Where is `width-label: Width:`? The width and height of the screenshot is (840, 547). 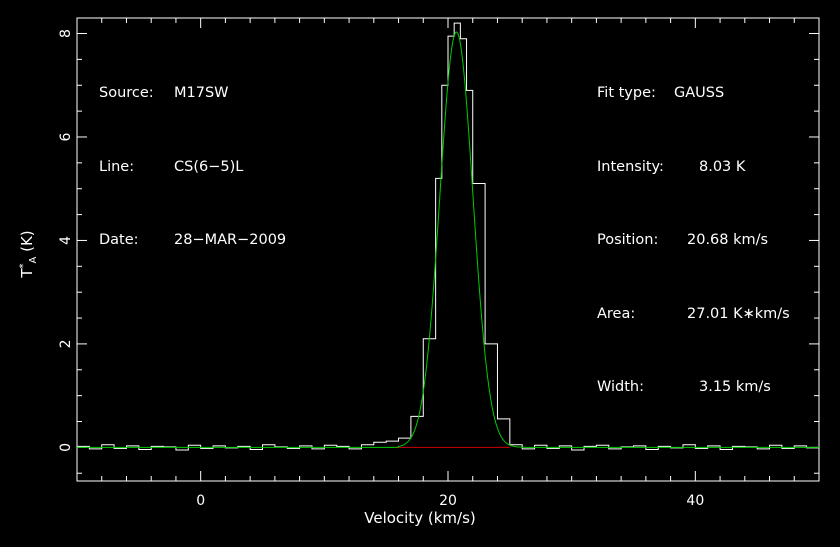
width-label: Width: is located at coordinates (621, 387).